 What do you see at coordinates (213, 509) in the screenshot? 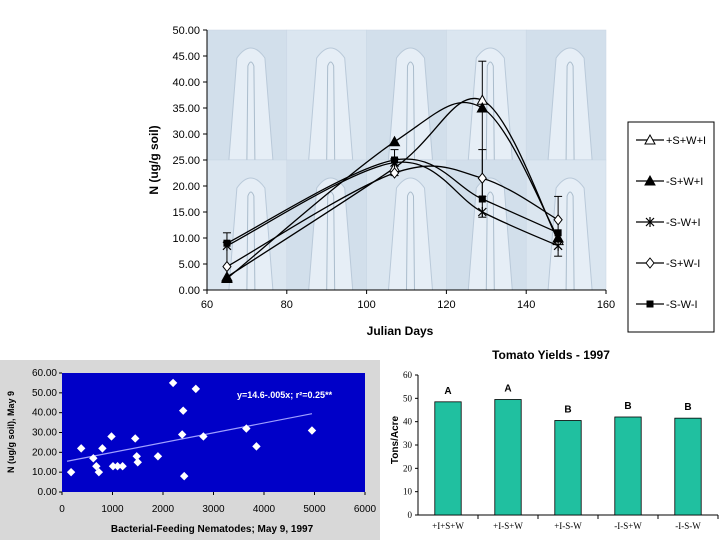
I see `x-tick-label: 3000` at bounding box center [213, 509].